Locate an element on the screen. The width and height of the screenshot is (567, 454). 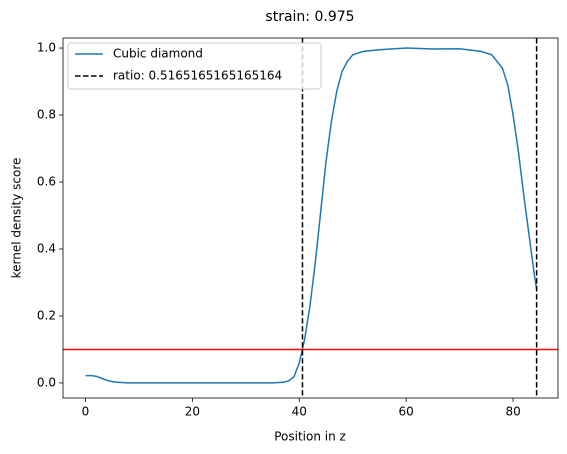
y-tick-label: 0.0 is located at coordinates (46, 382).